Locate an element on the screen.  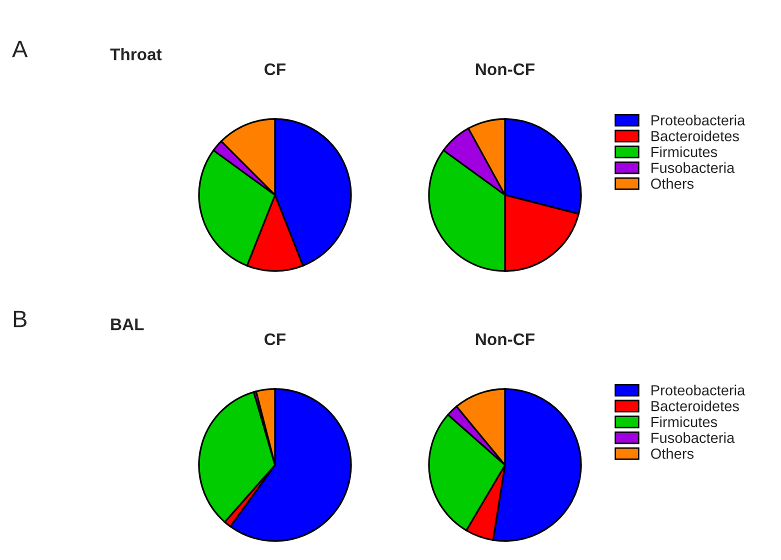
chart-title: BAL is located at coordinates (127, 324).